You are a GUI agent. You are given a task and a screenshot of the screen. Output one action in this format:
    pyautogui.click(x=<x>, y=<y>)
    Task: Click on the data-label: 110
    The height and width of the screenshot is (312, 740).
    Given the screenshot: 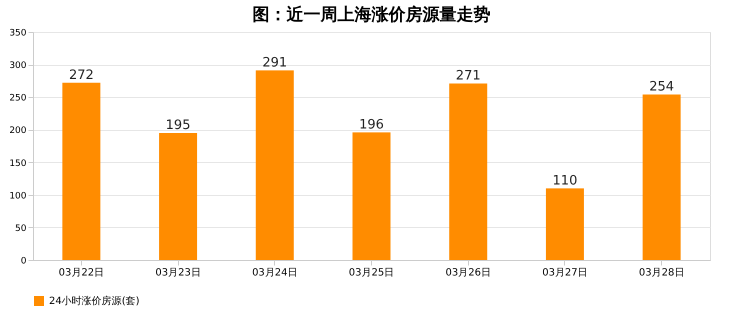 What is the action you would take?
    pyautogui.click(x=565, y=180)
    